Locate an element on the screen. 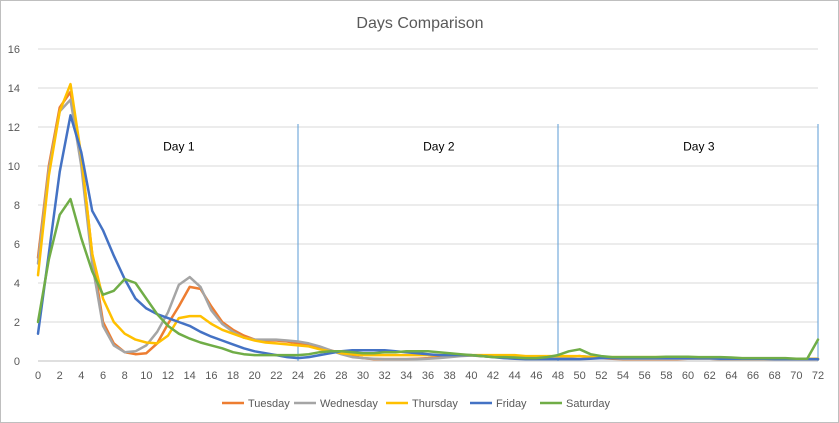  x-tick-label: 66 is located at coordinates (753, 376).